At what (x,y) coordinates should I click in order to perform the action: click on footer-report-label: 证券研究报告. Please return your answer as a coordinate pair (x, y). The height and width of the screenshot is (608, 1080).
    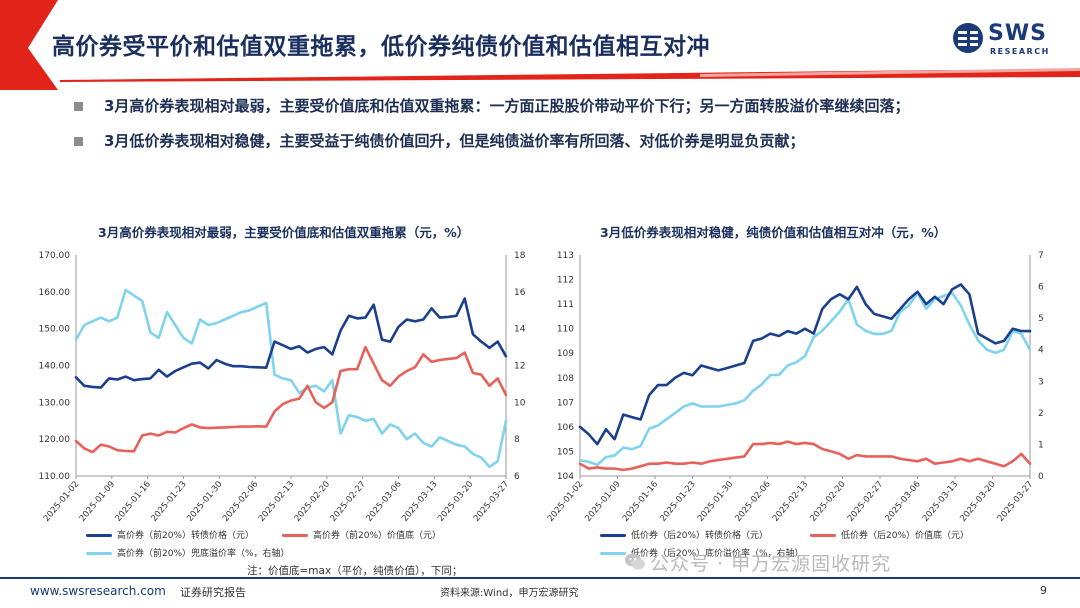
    Looking at the image, I should click on (213, 592).